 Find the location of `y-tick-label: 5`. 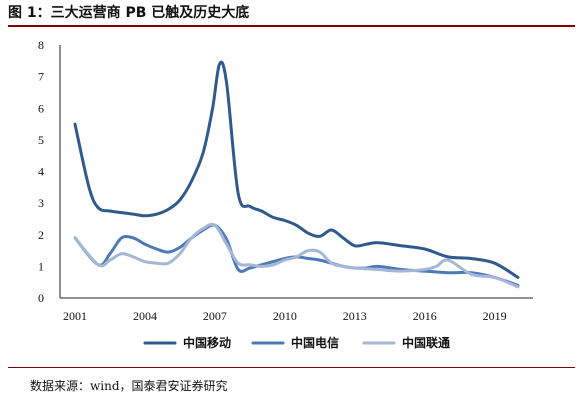

y-tick-label: 5 is located at coordinates (41, 140).